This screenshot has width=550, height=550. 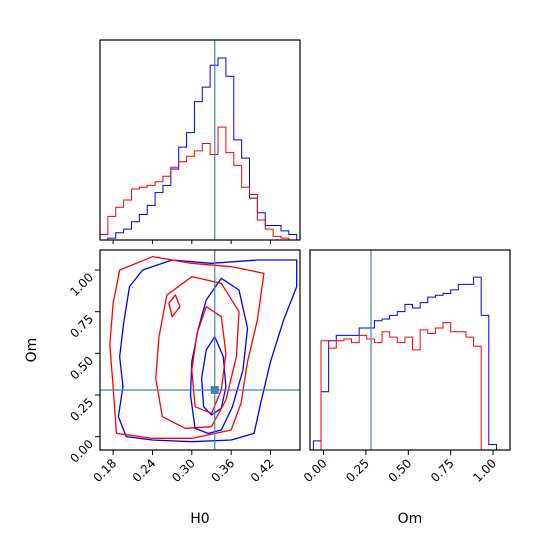 I want to click on h0-tick-label-4: 0.42, so click(x=262, y=470).